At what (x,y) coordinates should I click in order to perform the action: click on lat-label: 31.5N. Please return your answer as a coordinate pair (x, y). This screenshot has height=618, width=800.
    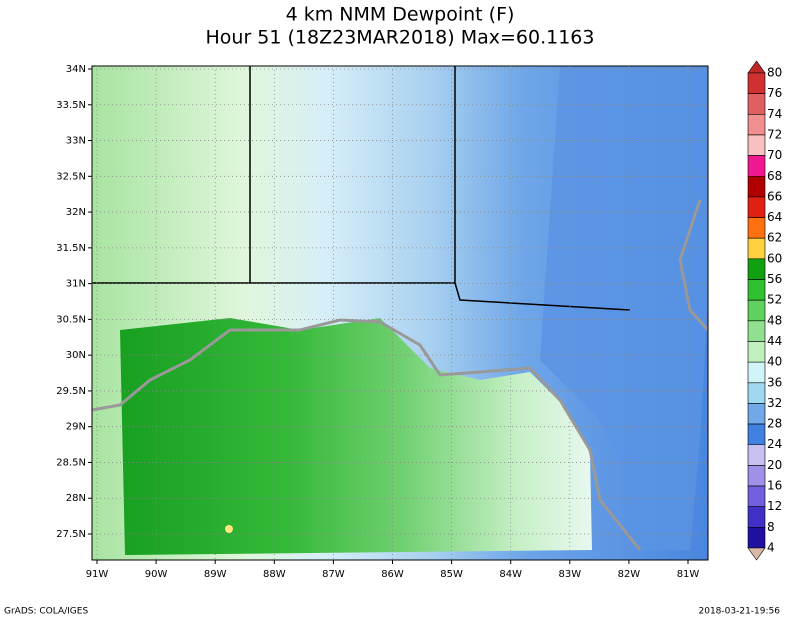
    Looking at the image, I should click on (71, 248).